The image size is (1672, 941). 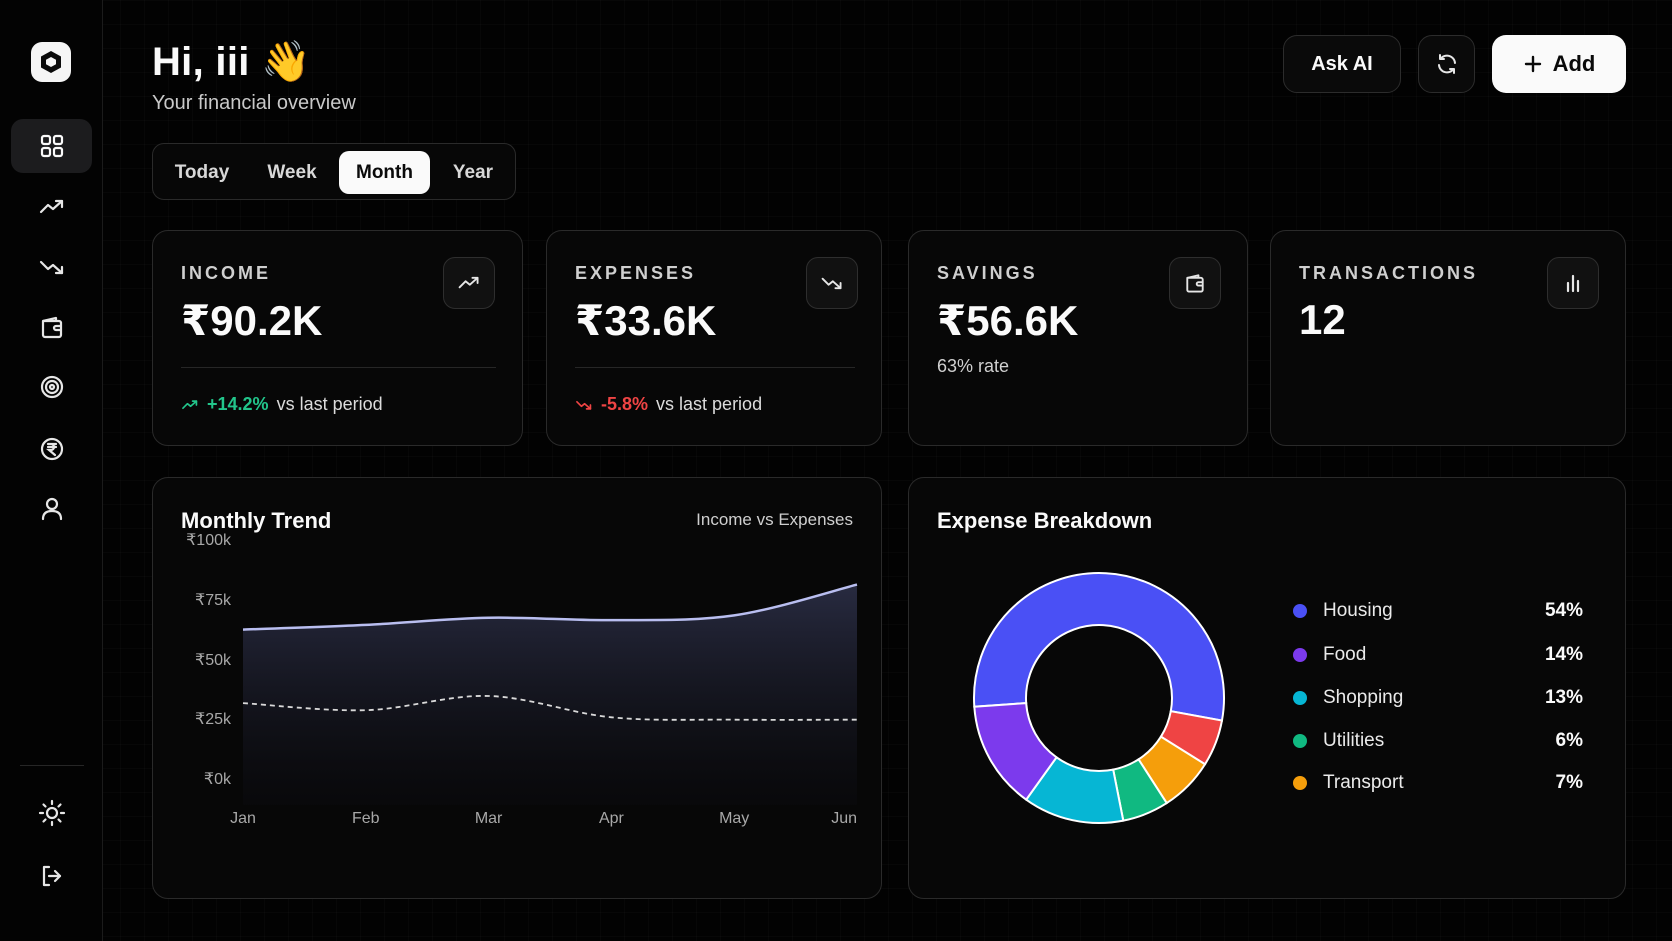 What do you see at coordinates (213, 600) in the screenshot?
I see `y-tick-label: ₹75k` at bounding box center [213, 600].